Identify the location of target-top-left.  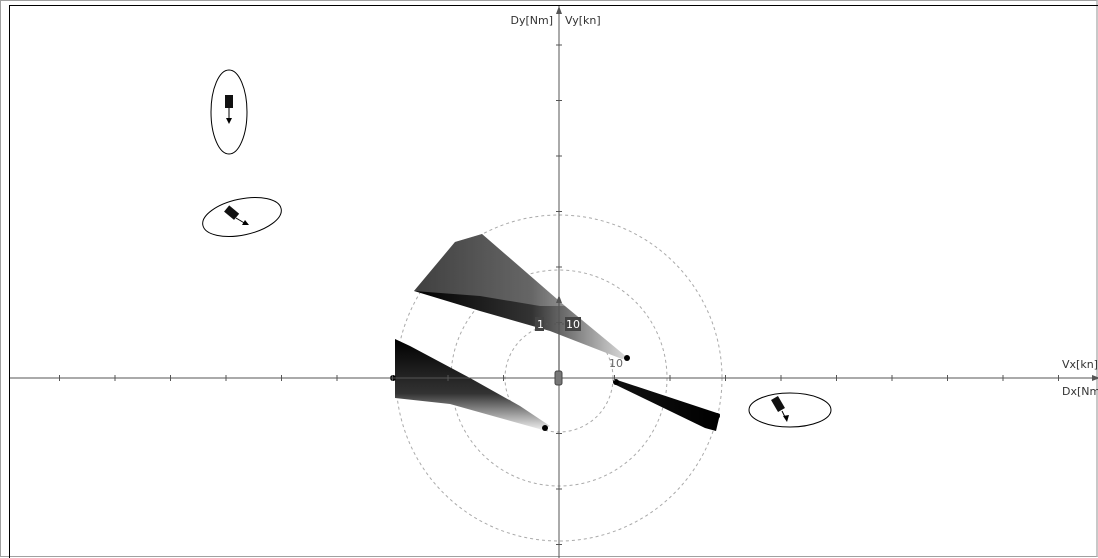
(229, 112).